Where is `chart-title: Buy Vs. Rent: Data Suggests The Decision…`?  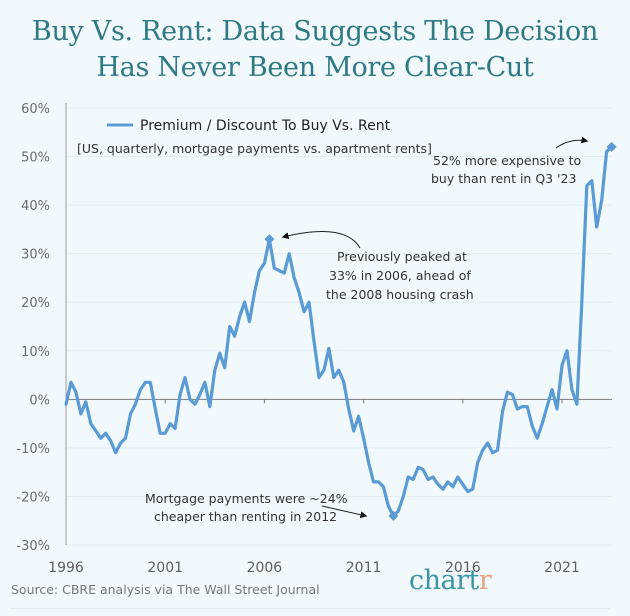
chart-title: Buy Vs. Rent: Data Suggests The Decision… is located at coordinates (315, 50).